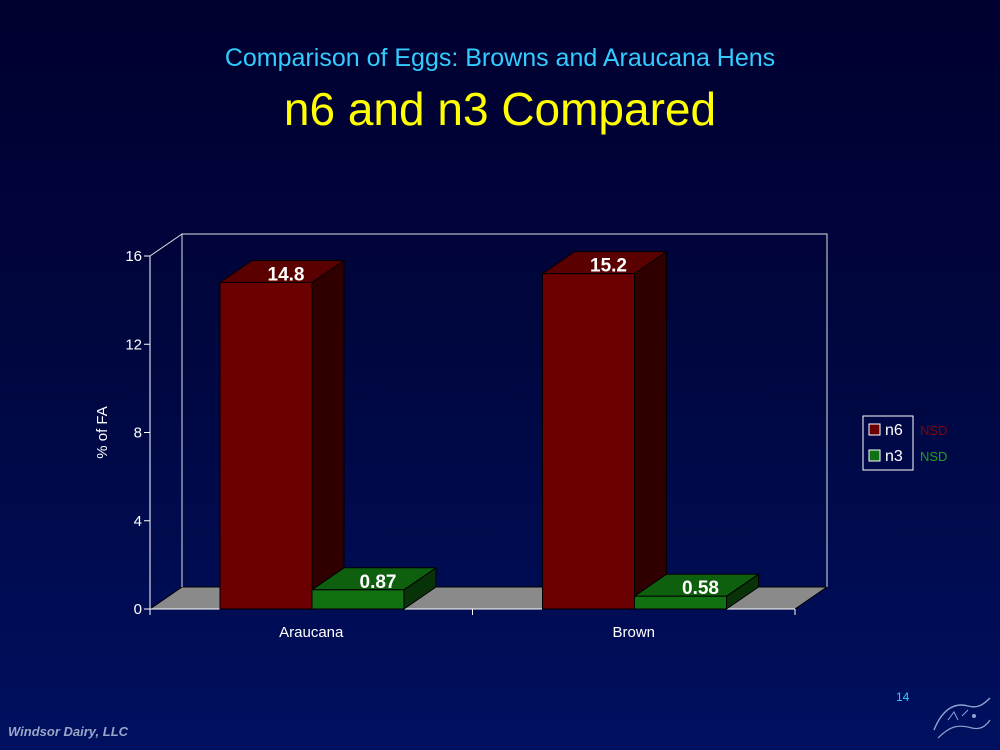 This screenshot has height=750, width=1000. What do you see at coordinates (903, 697) in the screenshot?
I see `slide-number: 14` at bounding box center [903, 697].